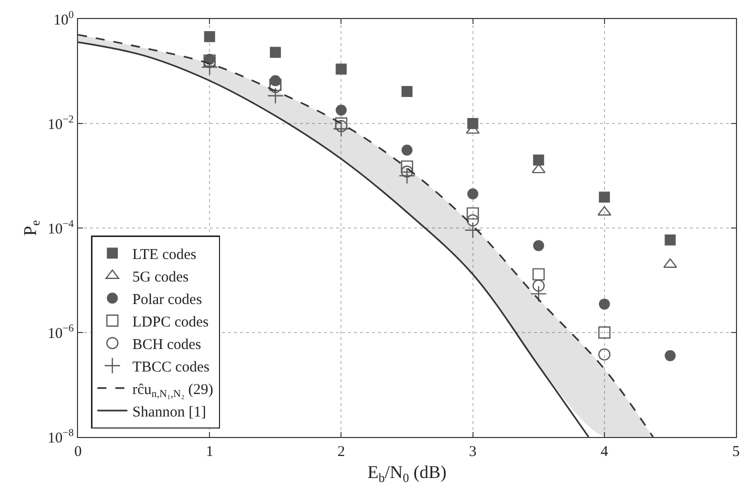 This screenshot has width=750, height=492. What do you see at coordinates (64, 19) in the screenshot?
I see `y-tick-label: 10$^{0}$` at bounding box center [64, 19].